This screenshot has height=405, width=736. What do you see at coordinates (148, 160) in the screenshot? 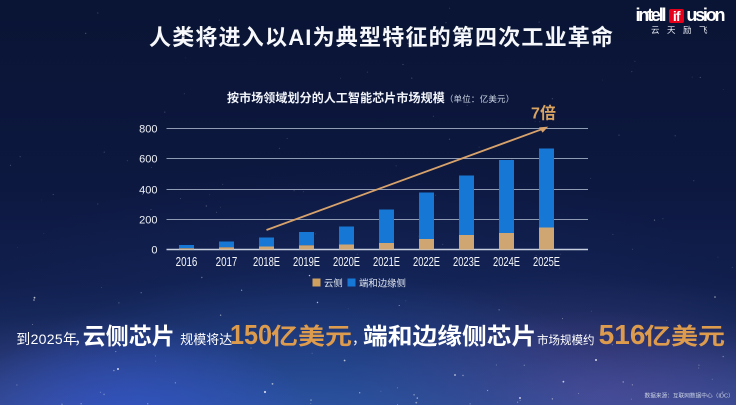
I see `svg-text: 600` at bounding box center [148, 160].